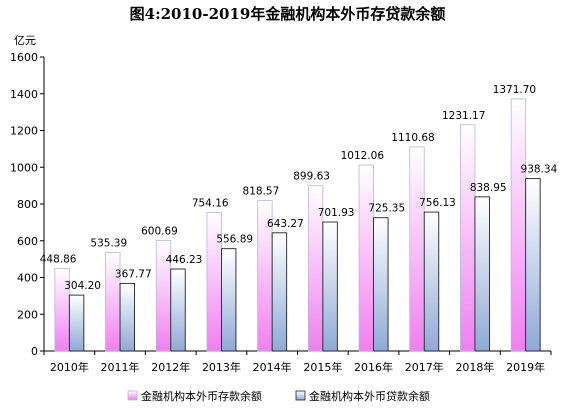 This screenshot has width=575, height=413. I want to click on chart-title: 图4:2010-2019年金融机构本外币存贷款余额, so click(288, 14).